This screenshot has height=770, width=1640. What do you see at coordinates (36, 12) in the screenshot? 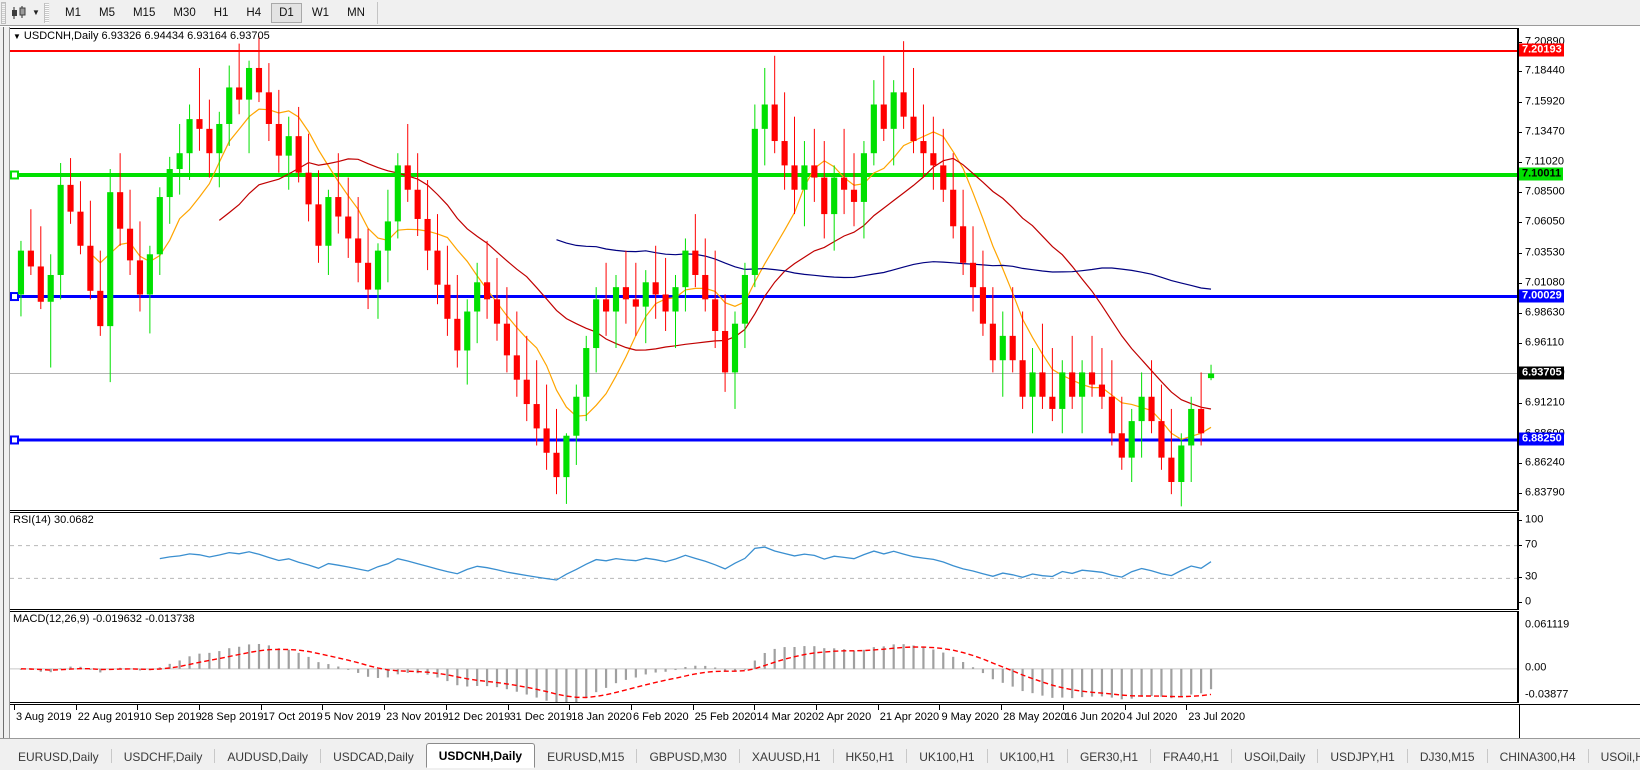
I see `chevron-down-icon: ▼` at bounding box center [36, 12].